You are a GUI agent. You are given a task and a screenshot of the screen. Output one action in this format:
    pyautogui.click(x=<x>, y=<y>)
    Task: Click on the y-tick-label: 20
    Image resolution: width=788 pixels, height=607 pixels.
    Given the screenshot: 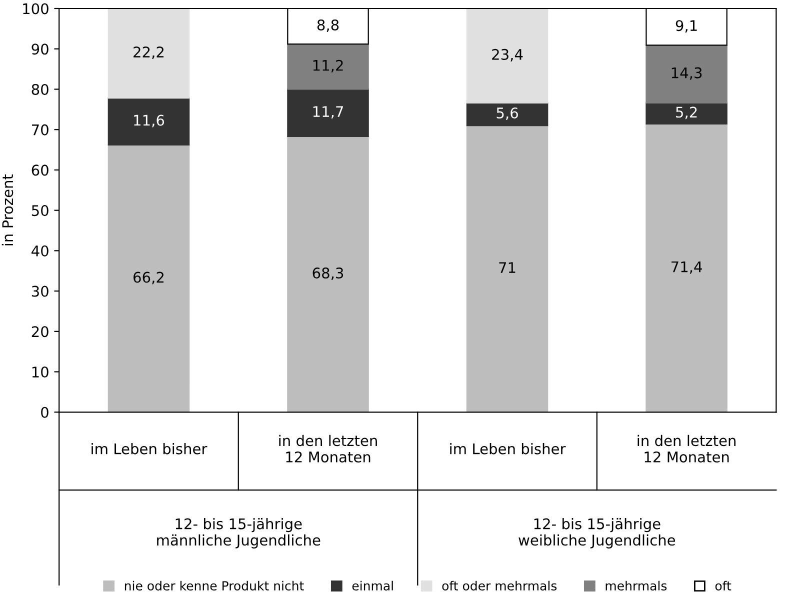 What is the action you would take?
    pyautogui.click(x=40, y=332)
    